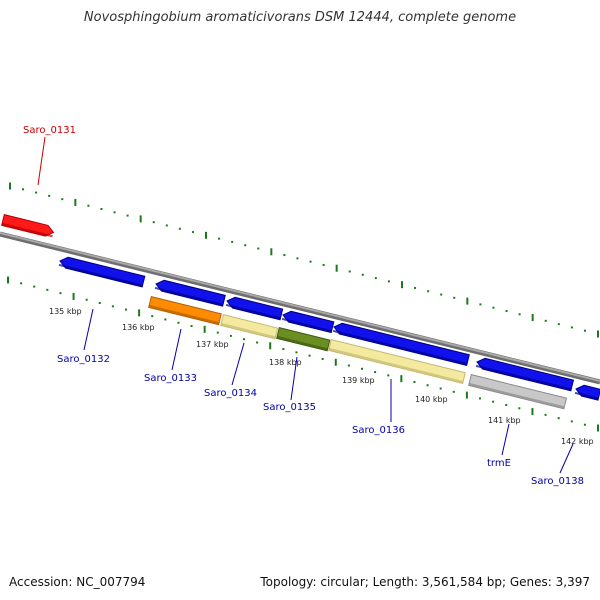 The height and width of the screenshot is (600, 600). What do you see at coordinates (212, 344) in the screenshot?
I see `tick-label-137: 137 kbp` at bounding box center [212, 344].